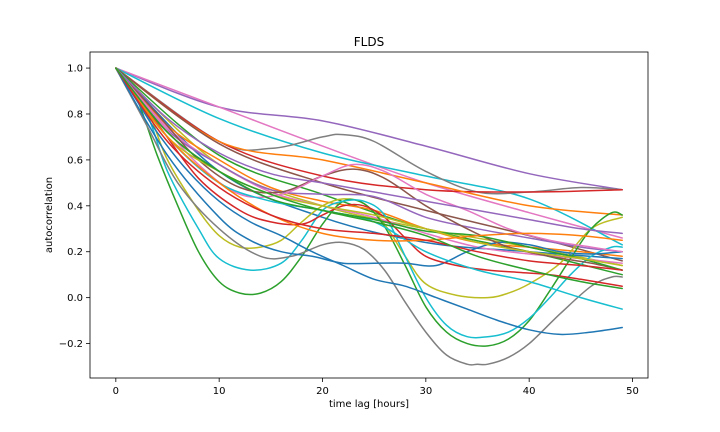 The width and height of the screenshot is (720, 432). I want to click on y-tick-label: 0.8, so click(75, 114).